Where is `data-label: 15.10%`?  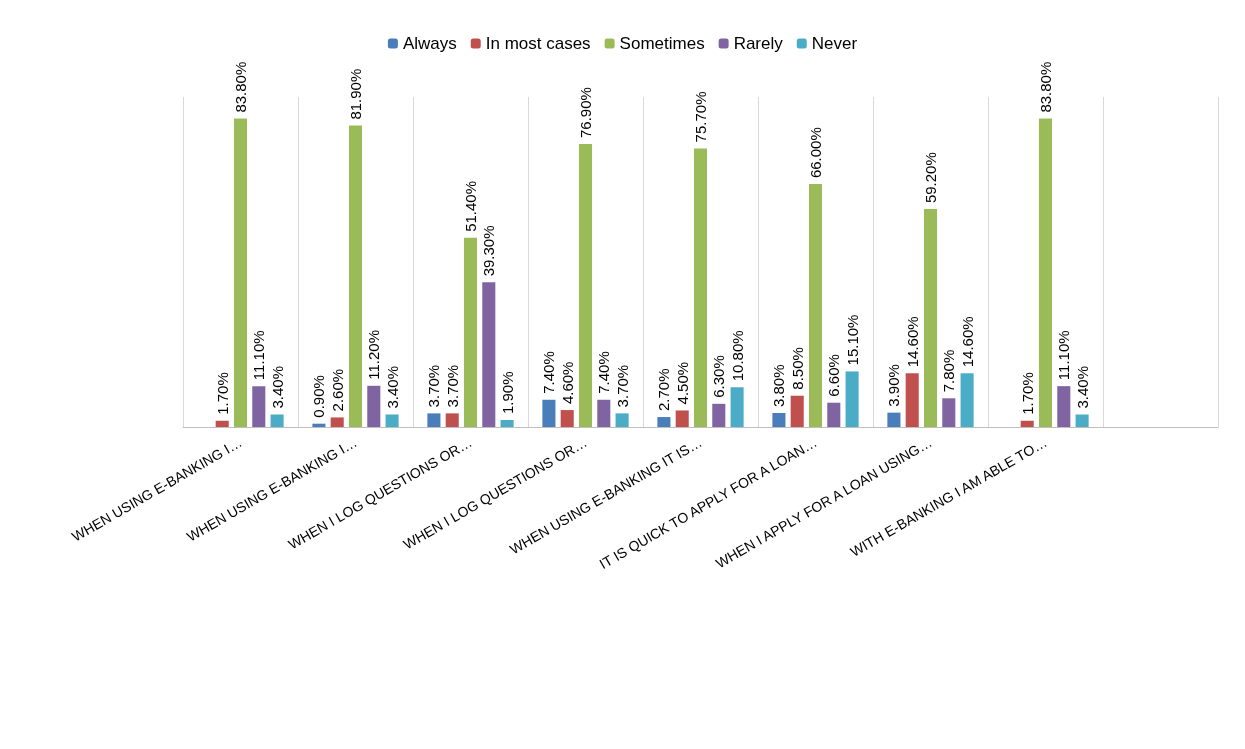
data-label: 15.10% is located at coordinates (852, 340).